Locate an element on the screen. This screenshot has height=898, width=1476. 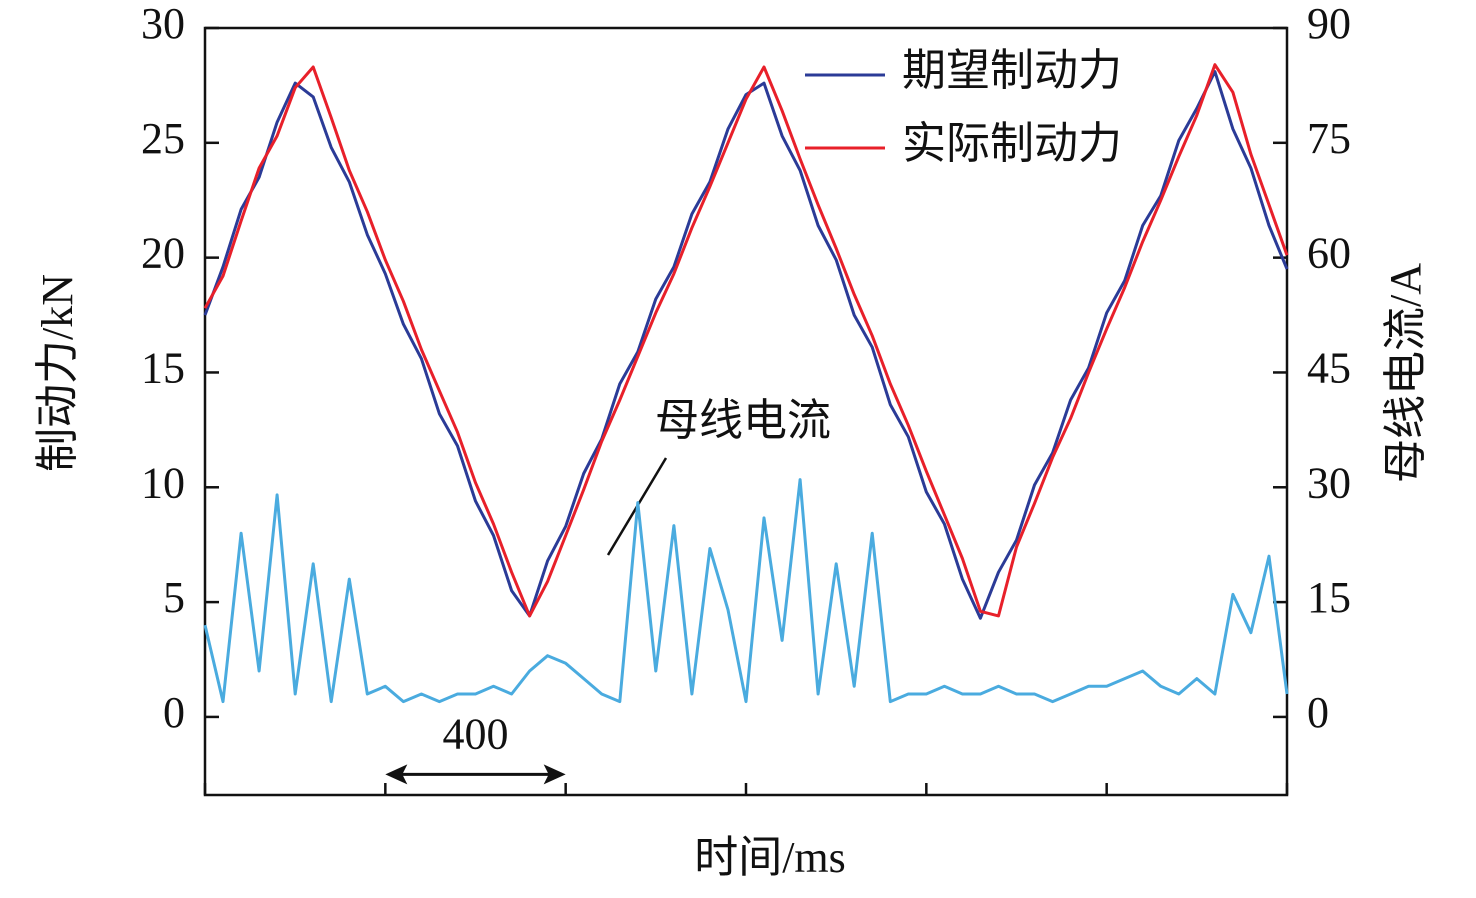
y2-tick-label: 75 is located at coordinates (1329, 138).